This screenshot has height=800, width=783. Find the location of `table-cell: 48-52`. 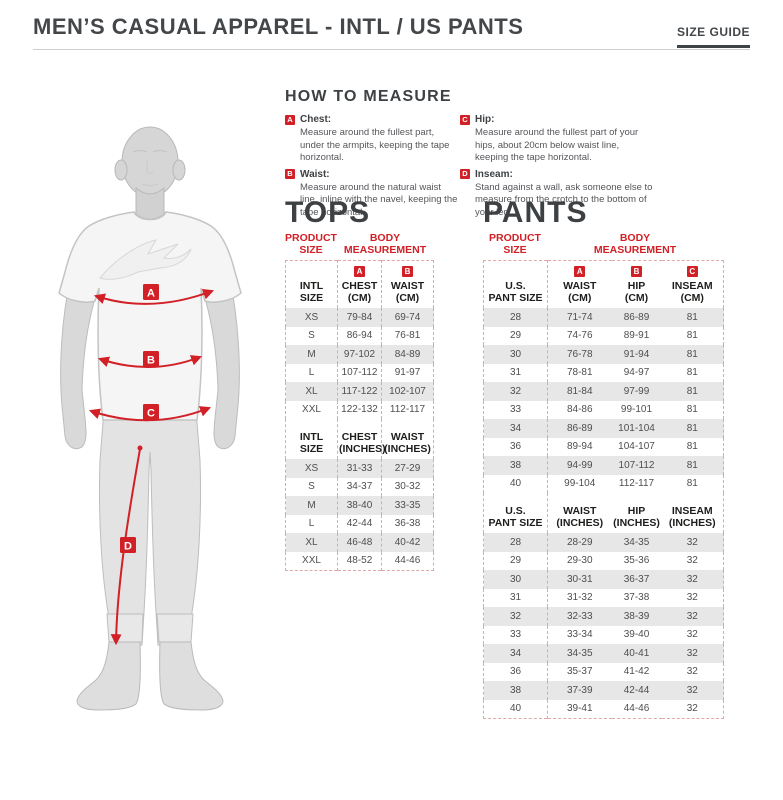

table-cell: 48-52 is located at coordinates (359, 561).